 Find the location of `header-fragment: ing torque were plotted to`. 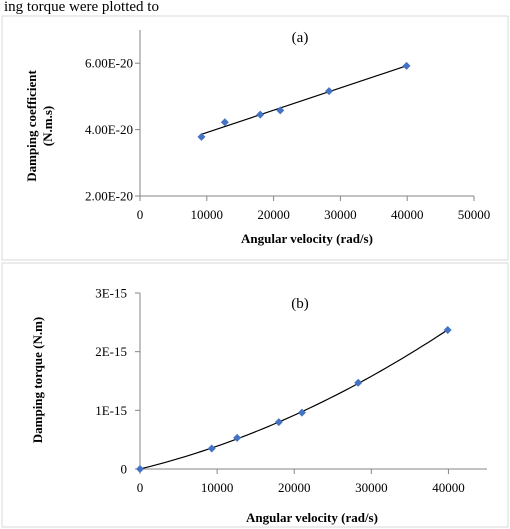

header-fragment: ing torque were plotted to is located at coordinates (81, 7).